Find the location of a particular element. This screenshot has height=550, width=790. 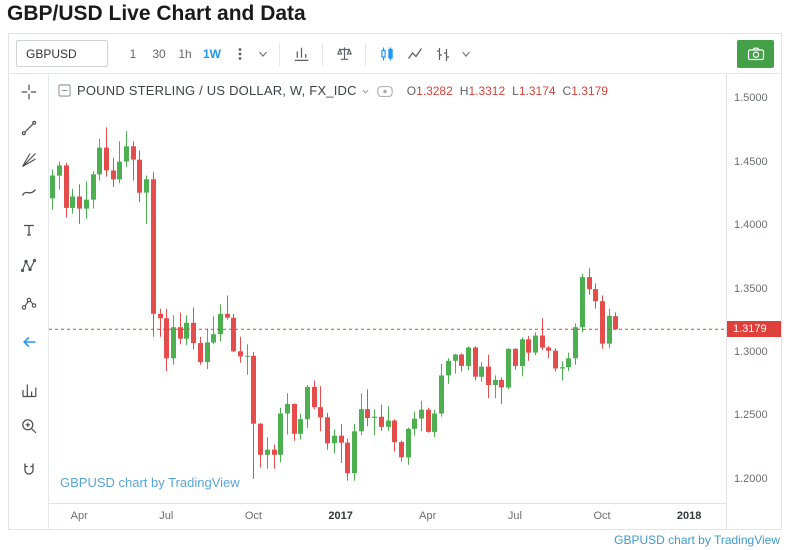

ohlc-open: O1.3282 is located at coordinates (430, 91).